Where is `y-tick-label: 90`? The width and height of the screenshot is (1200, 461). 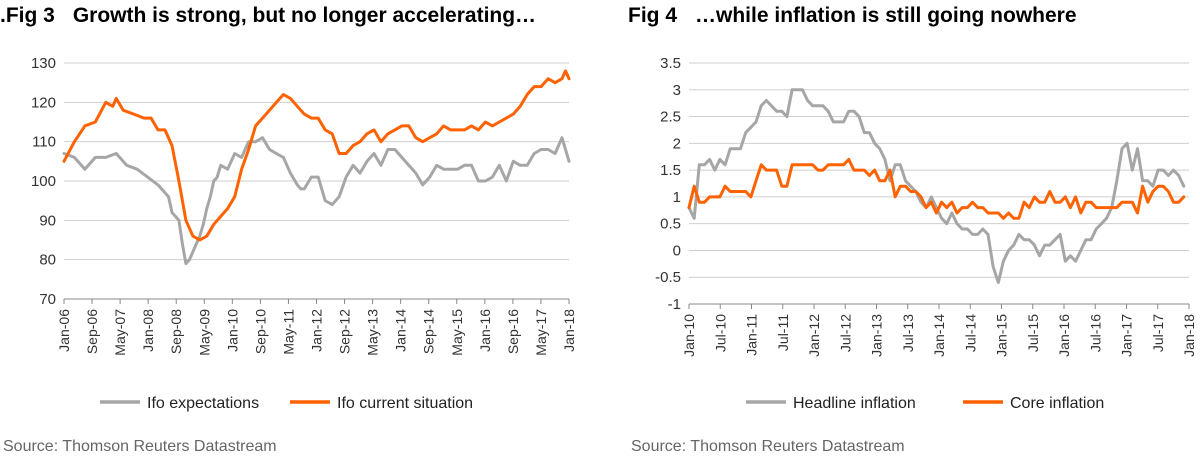 y-tick-label: 90 is located at coordinates (47, 220).